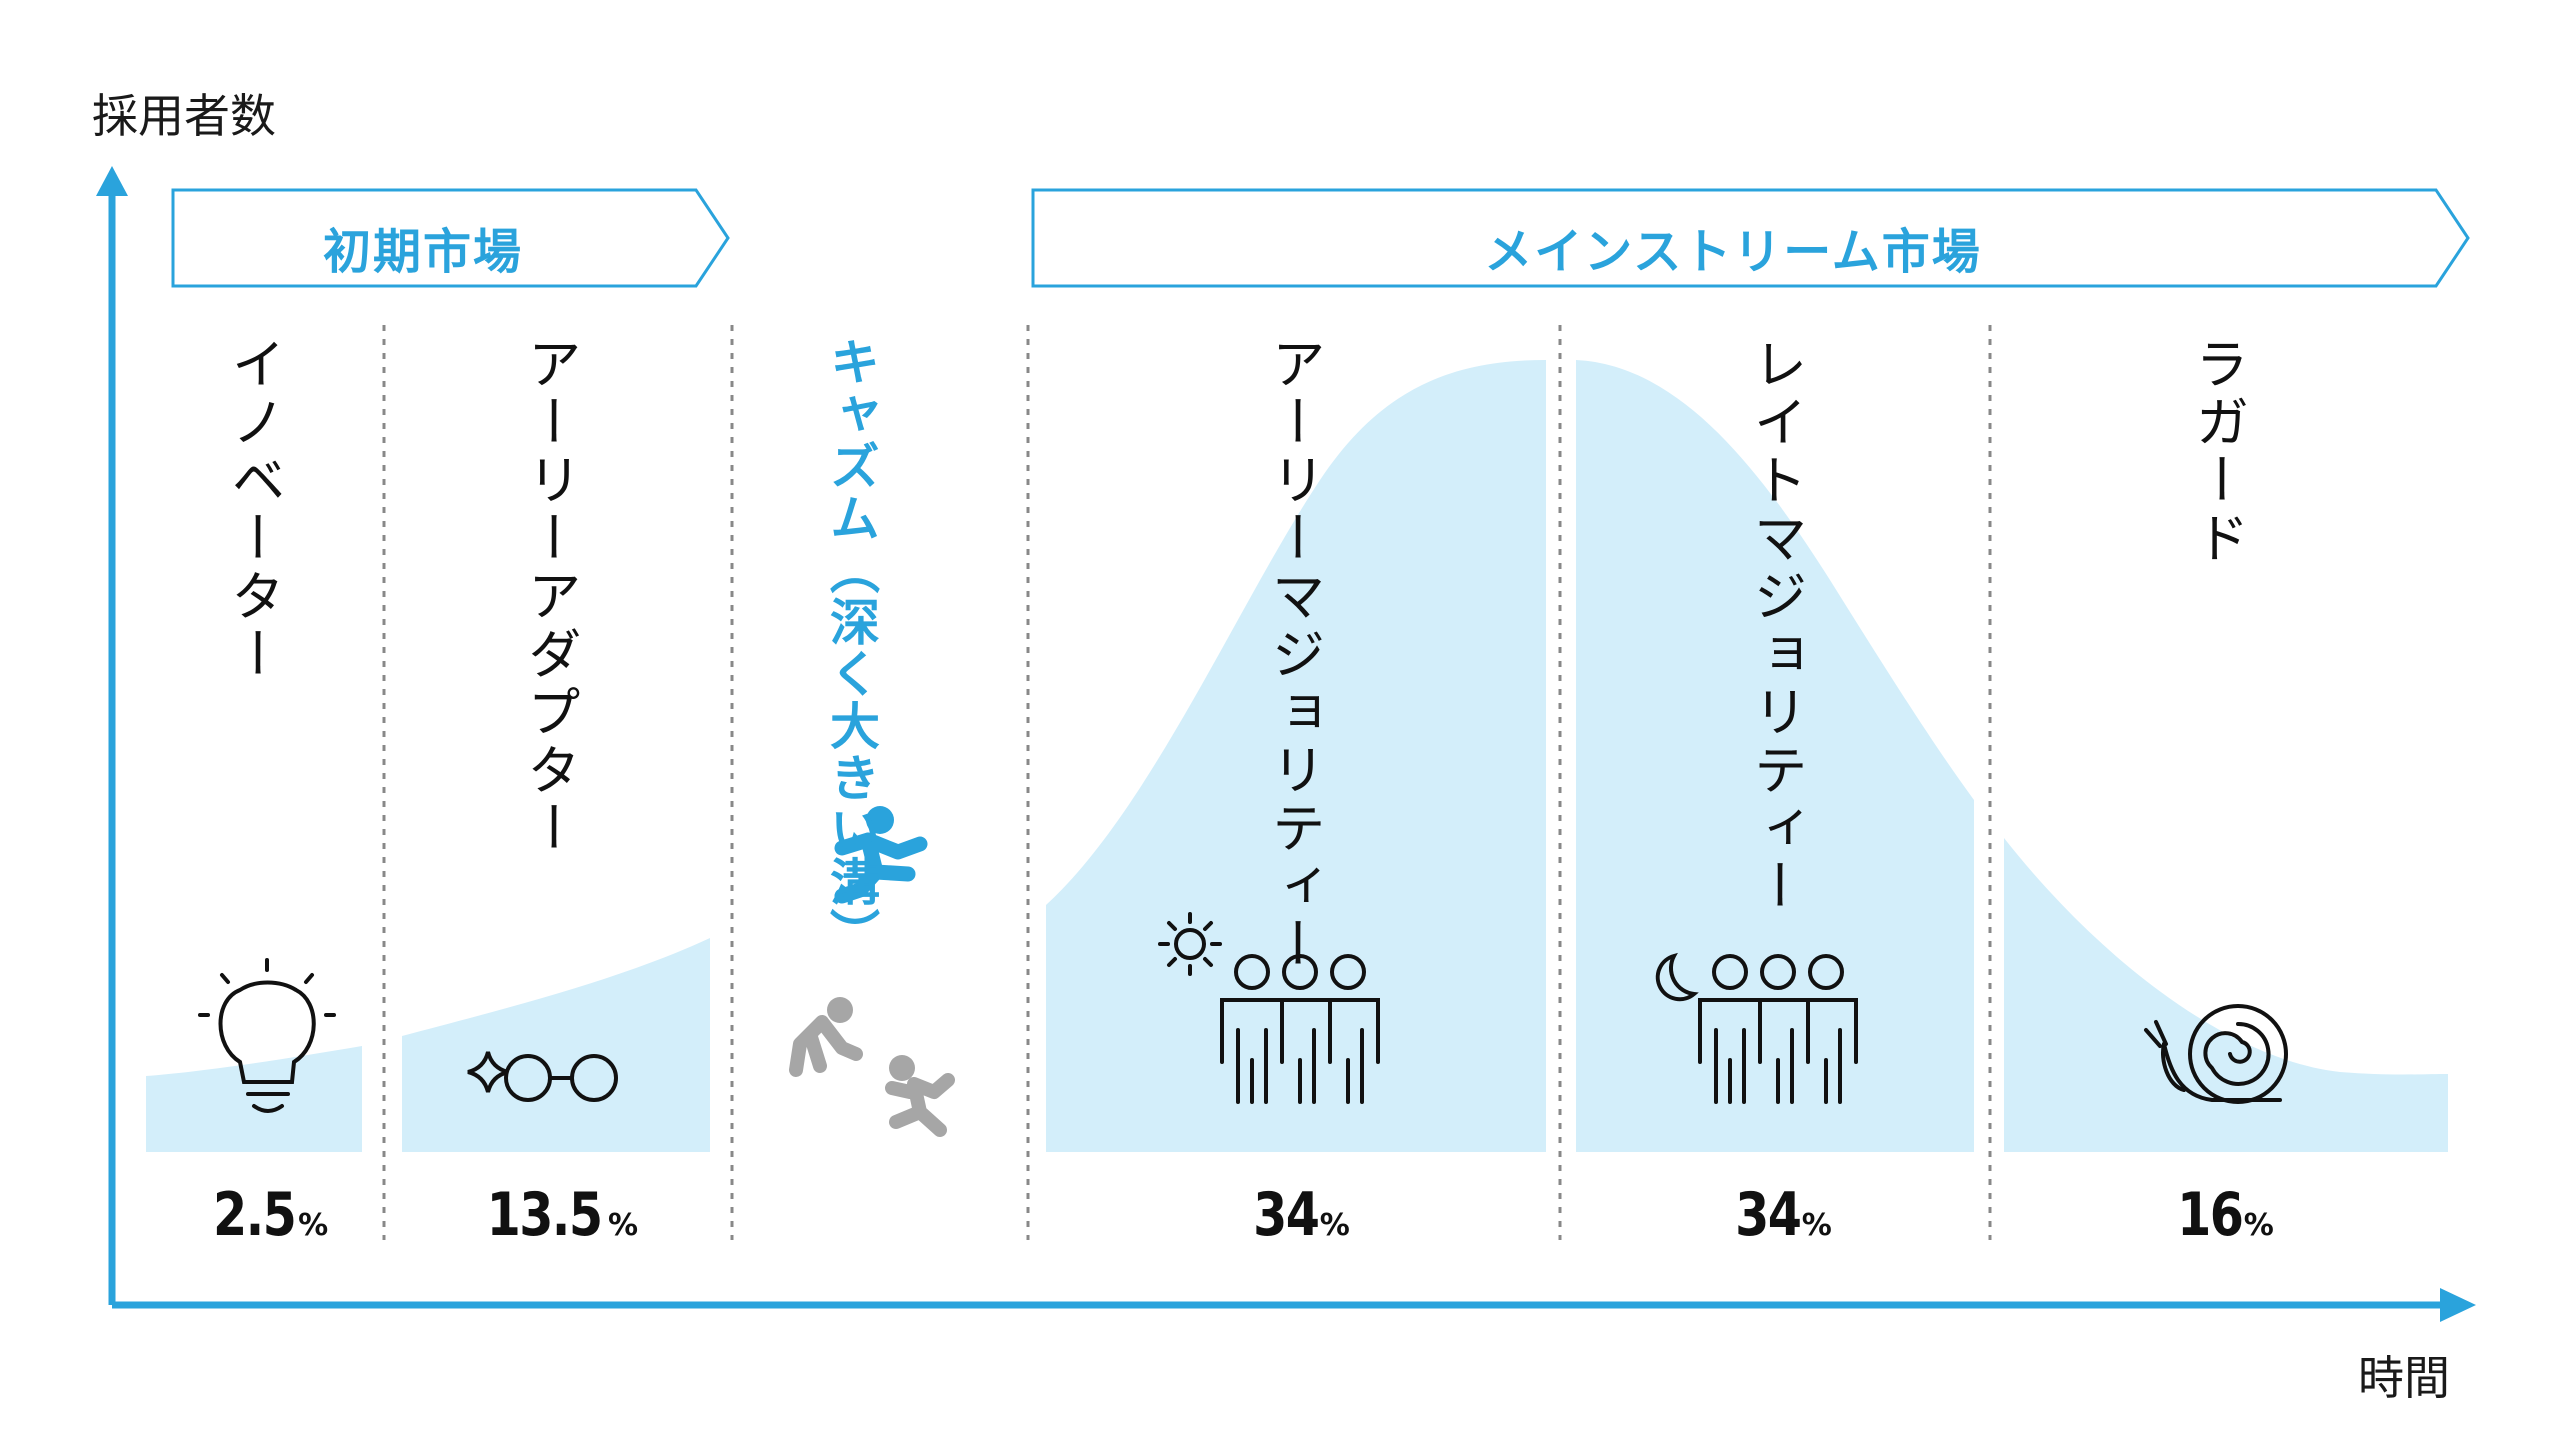 This screenshot has height=1440, width=2560. I want to click on y-axis-label: 採用者数, so click(184, 116).